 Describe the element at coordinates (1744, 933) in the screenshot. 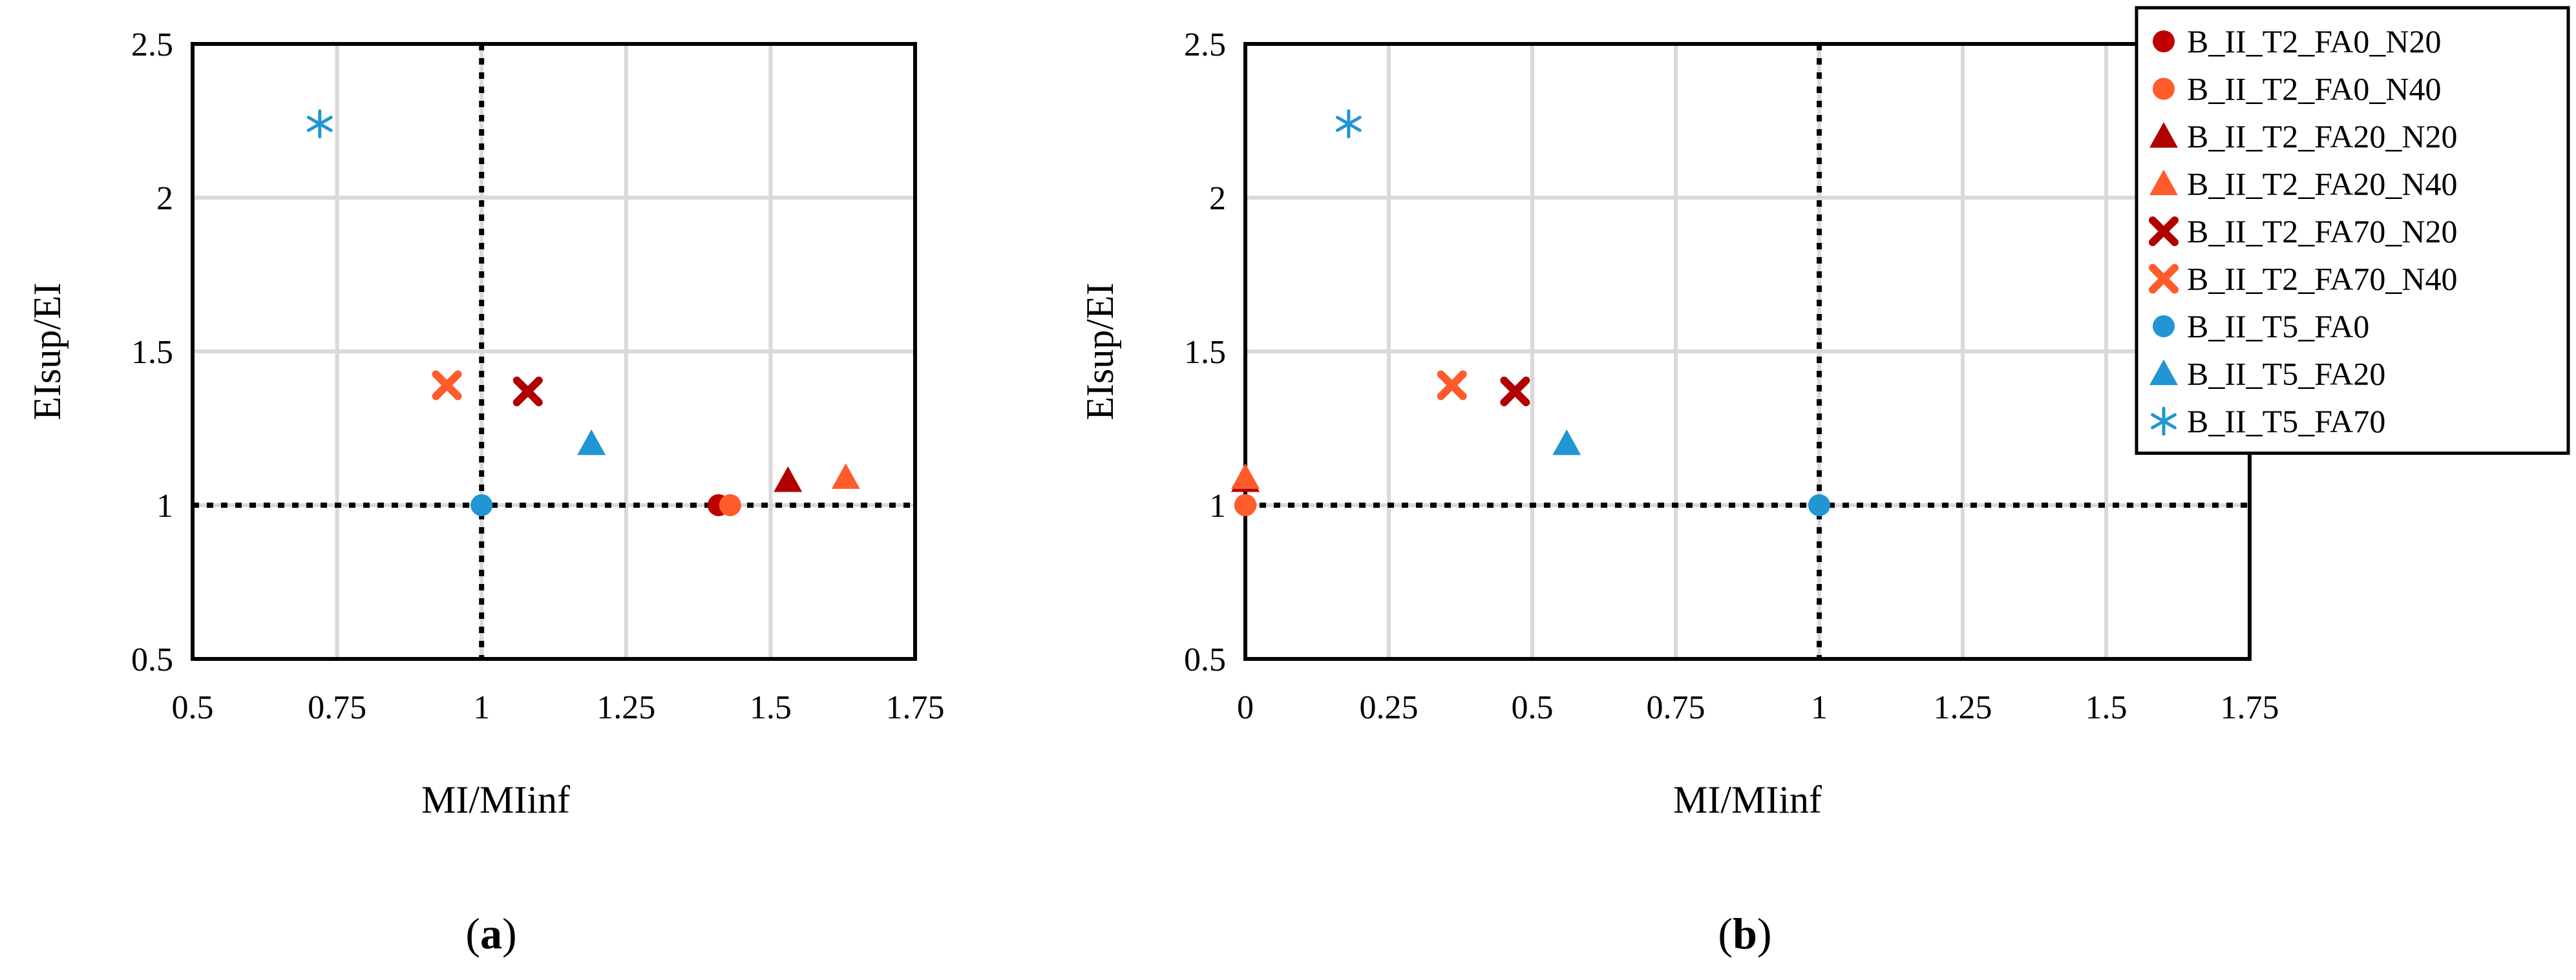

I see `panel-label: (b)` at that location.